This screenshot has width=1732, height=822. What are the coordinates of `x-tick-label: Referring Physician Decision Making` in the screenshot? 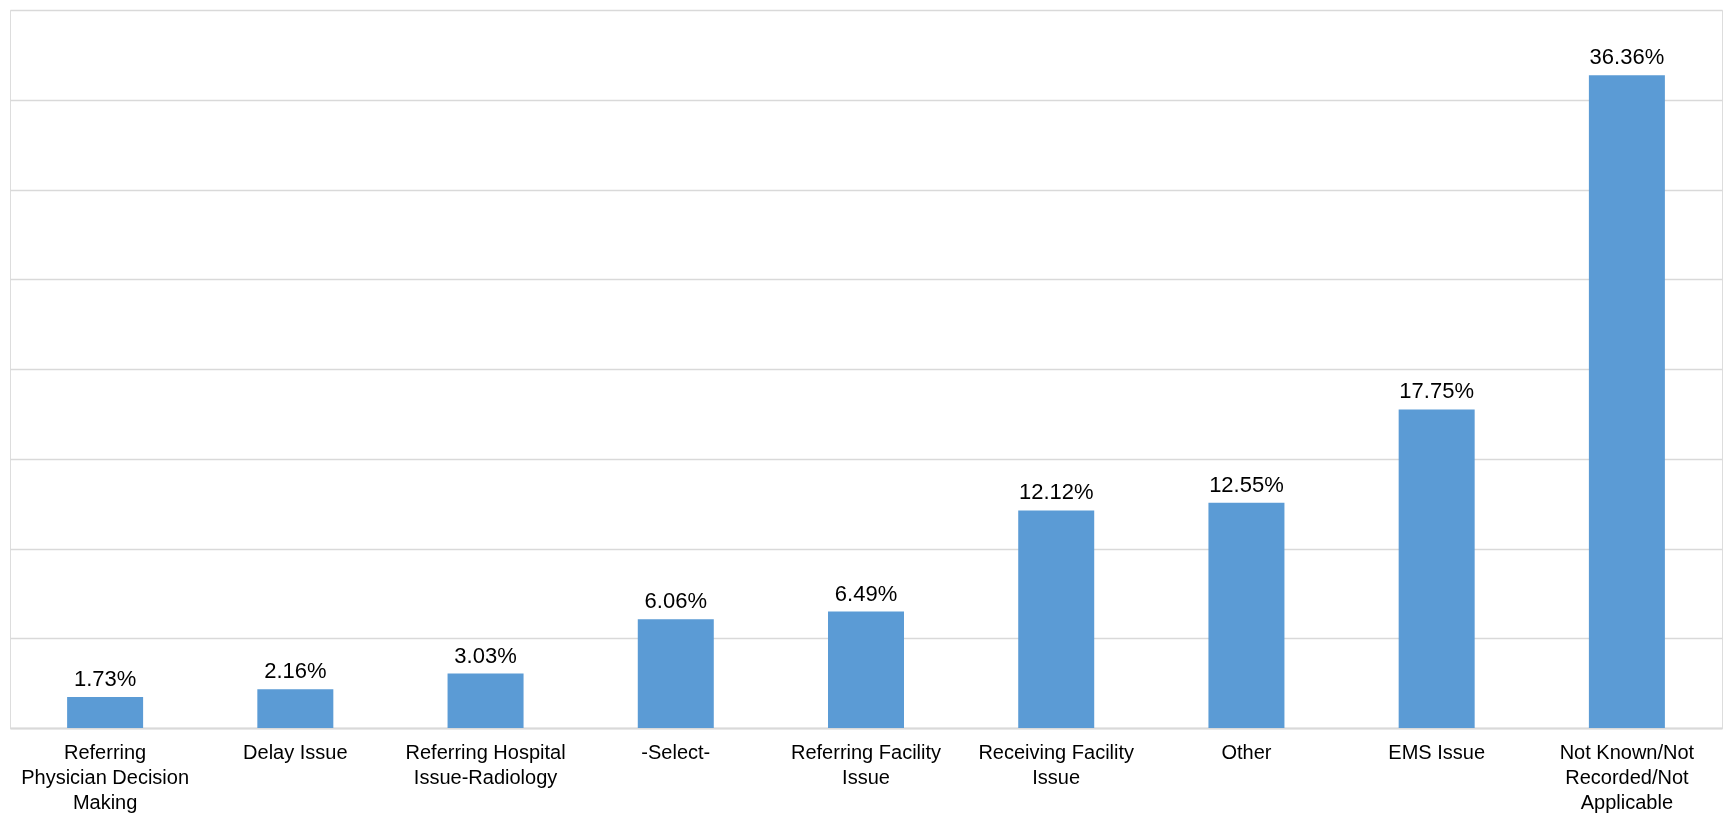 It's located at (105, 776).